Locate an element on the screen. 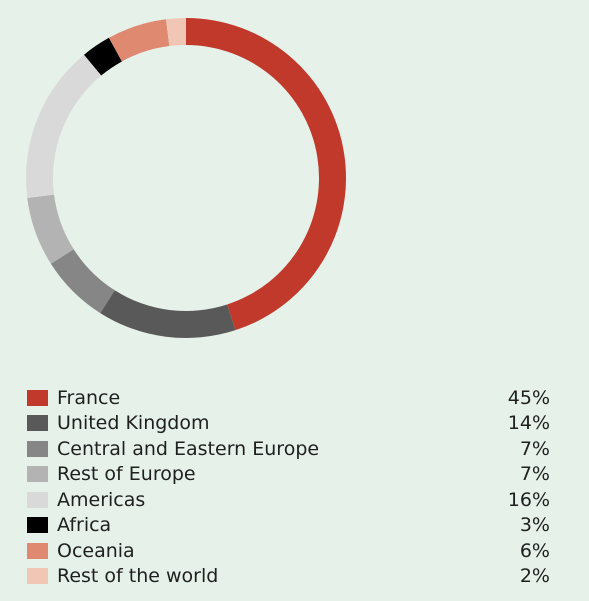 This screenshot has height=601, width=589. legend-swatch-france is located at coordinates (37, 397).